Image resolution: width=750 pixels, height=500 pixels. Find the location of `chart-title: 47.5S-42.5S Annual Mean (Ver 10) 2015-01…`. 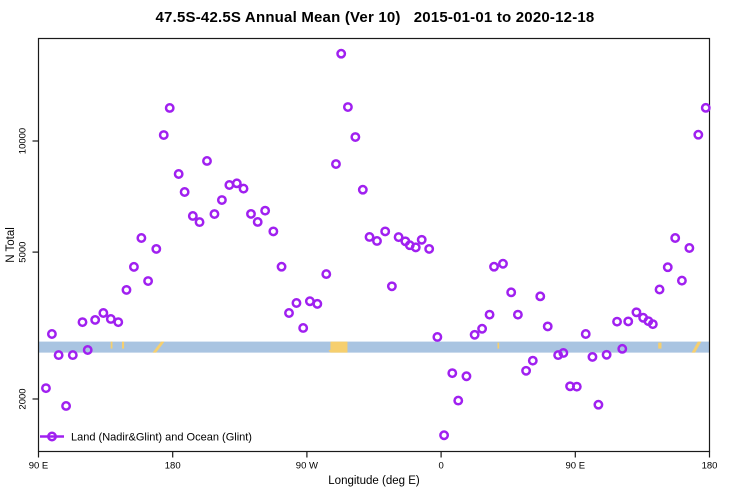

chart-title: 47.5S-42.5S Annual Mean (Ver 10) 2015-01… is located at coordinates (375, 17).